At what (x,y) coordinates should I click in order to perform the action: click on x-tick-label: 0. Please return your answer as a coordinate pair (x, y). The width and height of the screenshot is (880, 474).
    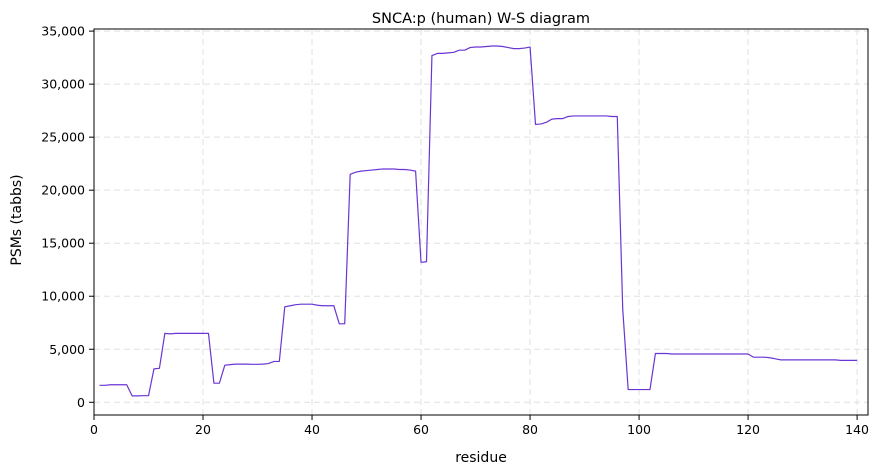
    Looking at the image, I should click on (94, 429).